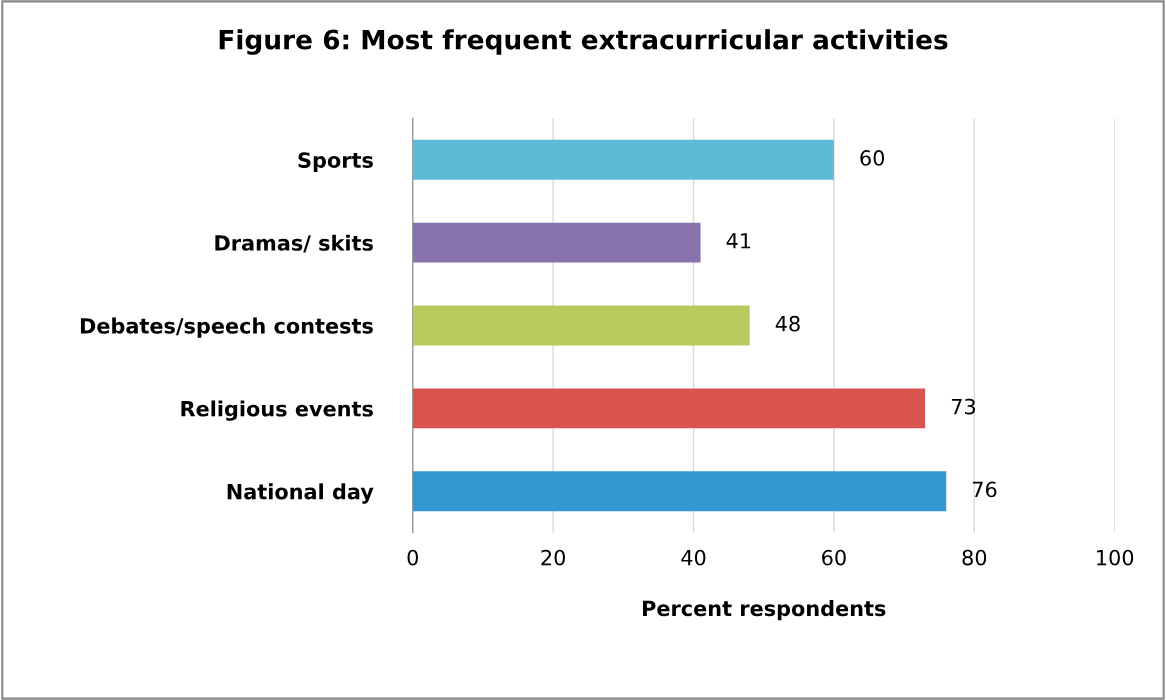 The width and height of the screenshot is (1166, 700). What do you see at coordinates (226, 327) in the screenshot?
I see `y-tick-label: Debates/speech contests` at bounding box center [226, 327].